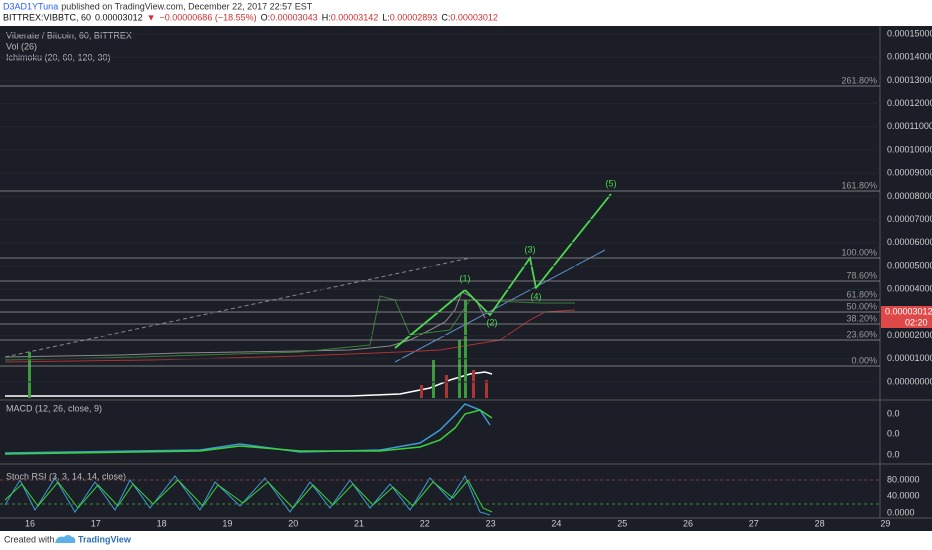  Describe the element at coordinates (21, 46) in the screenshot. I see `legend-item: Vol (26)` at that location.